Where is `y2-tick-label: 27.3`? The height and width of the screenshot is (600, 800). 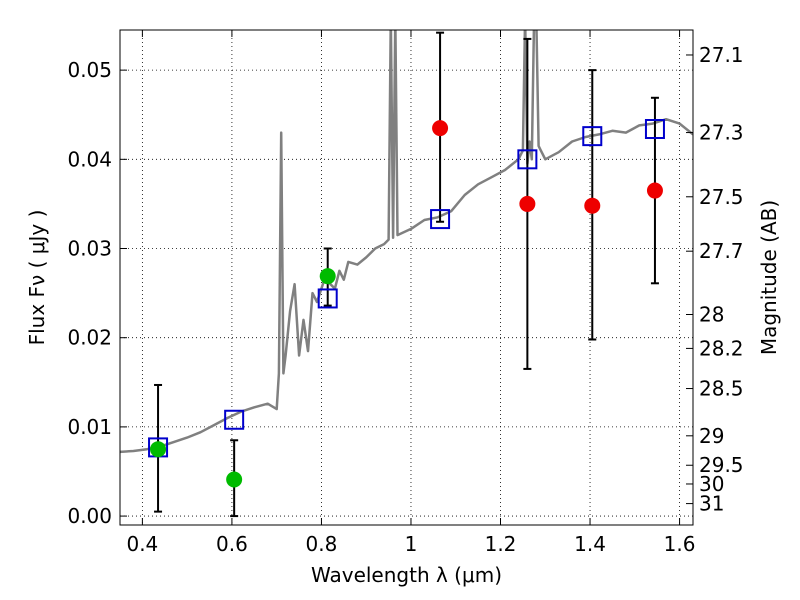
y2-tick-label: 27.3 is located at coordinates (721, 133).